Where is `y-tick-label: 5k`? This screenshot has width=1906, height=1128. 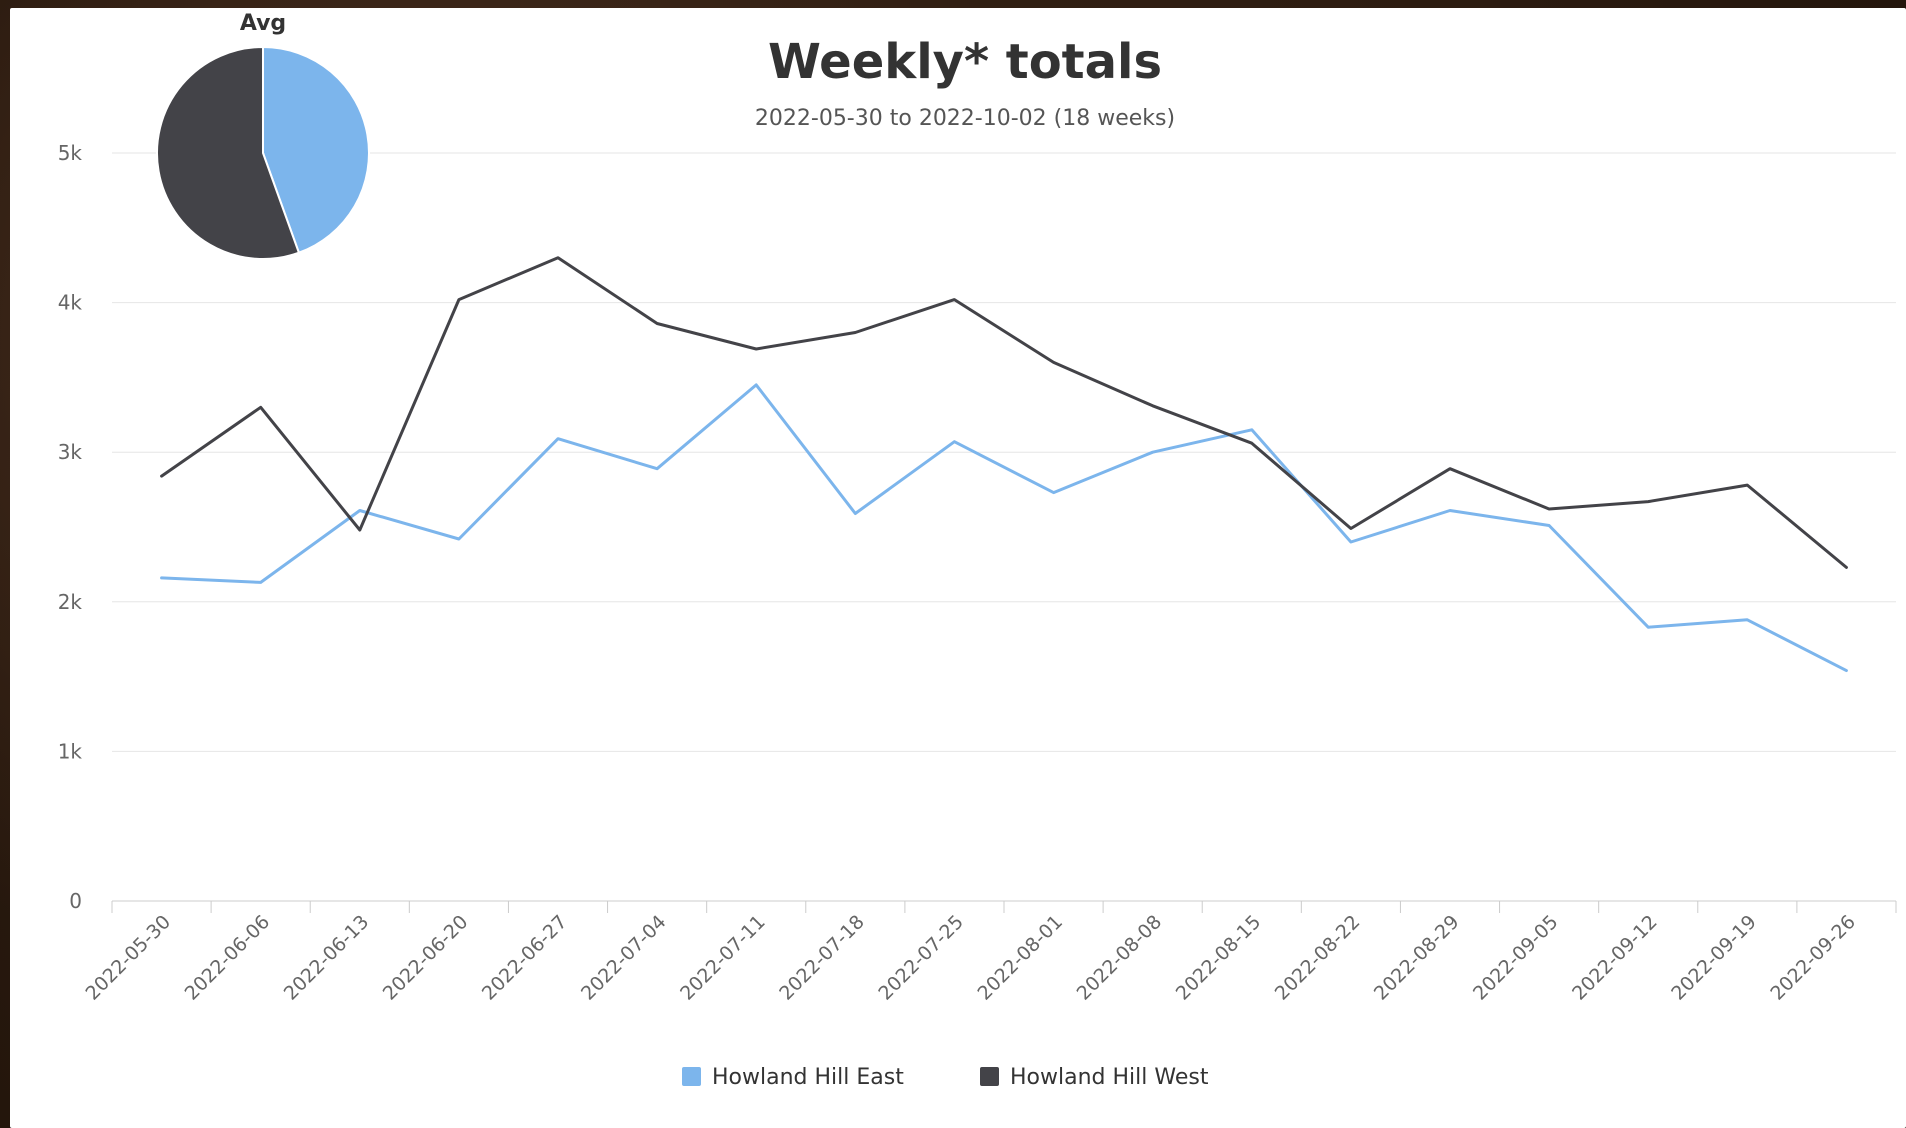
y-tick-label: 5k is located at coordinates (70, 153).